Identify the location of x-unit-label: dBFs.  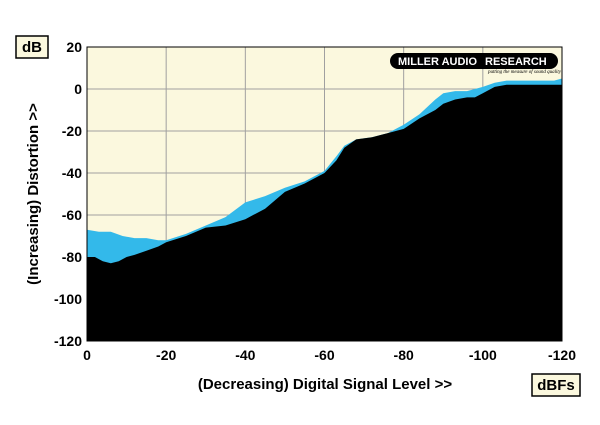
(556, 385).